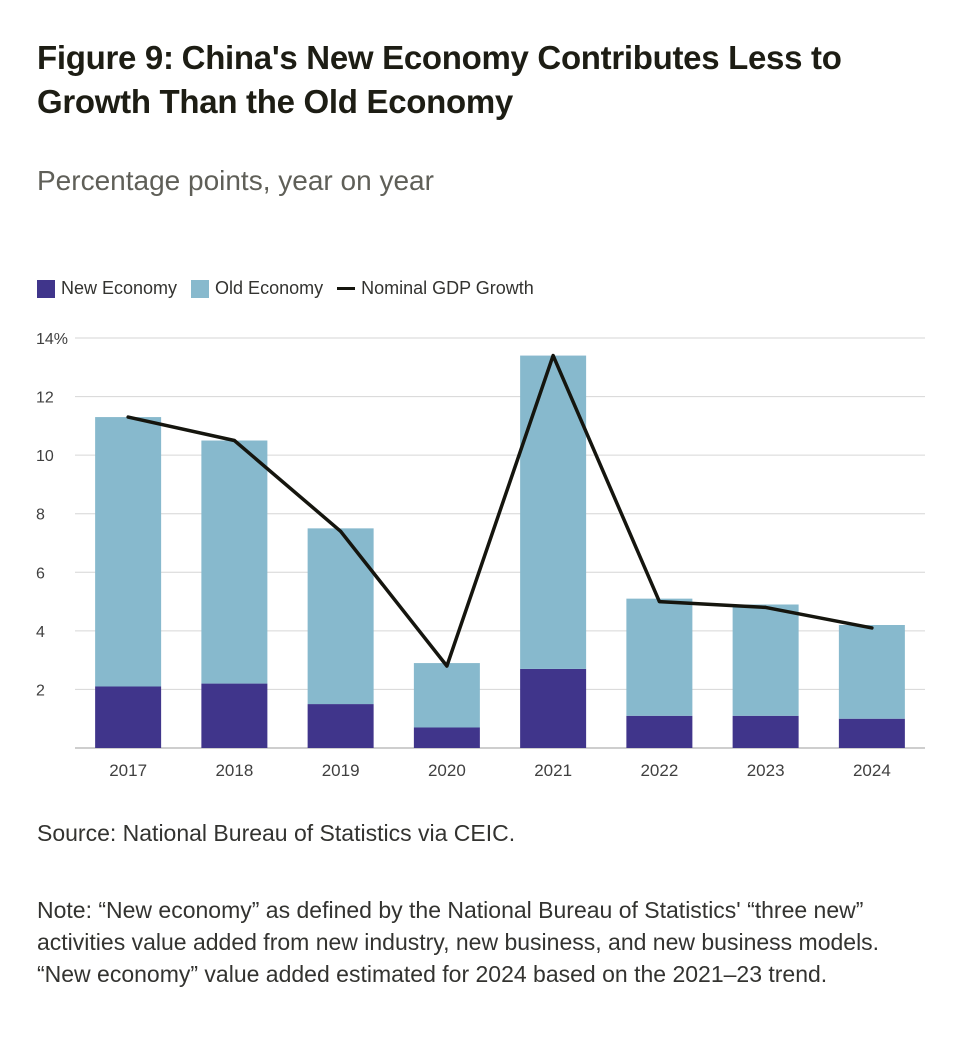 The image size is (960, 1045). Describe the element at coordinates (659, 770) in the screenshot. I see `x-tick-label: 2022` at that location.